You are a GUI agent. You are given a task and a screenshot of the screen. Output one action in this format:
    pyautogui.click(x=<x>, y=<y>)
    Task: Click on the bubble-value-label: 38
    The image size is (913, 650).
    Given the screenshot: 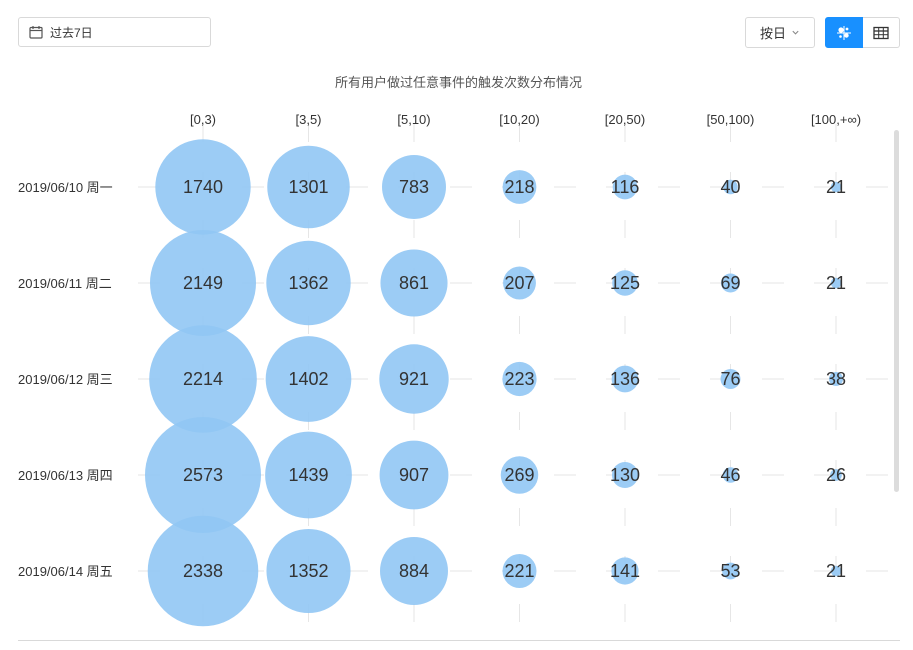 What is the action you would take?
    pyautogui.click(x=836, y=379)
    